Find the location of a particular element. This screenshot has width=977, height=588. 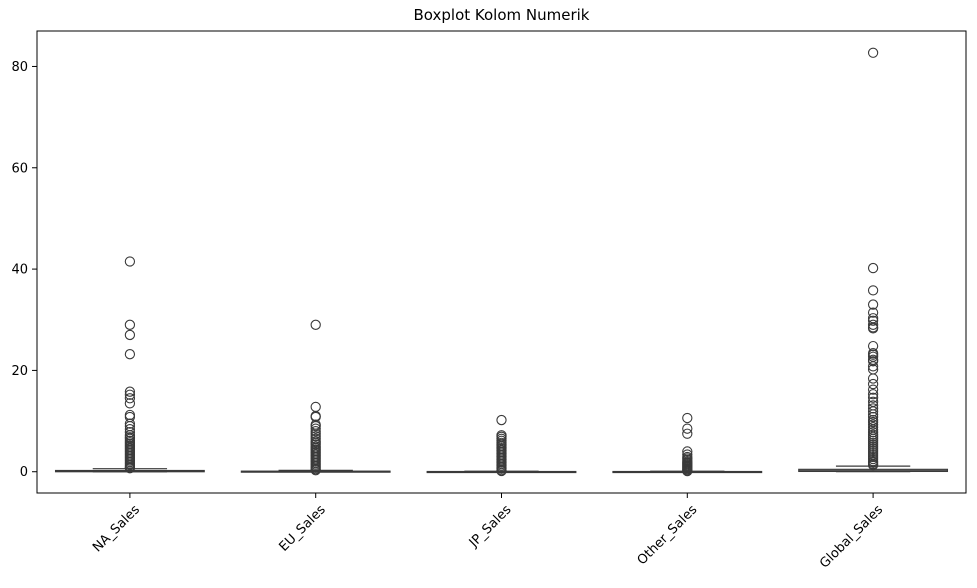

y-tick-label: 60 is located at coordinates (19, 168).